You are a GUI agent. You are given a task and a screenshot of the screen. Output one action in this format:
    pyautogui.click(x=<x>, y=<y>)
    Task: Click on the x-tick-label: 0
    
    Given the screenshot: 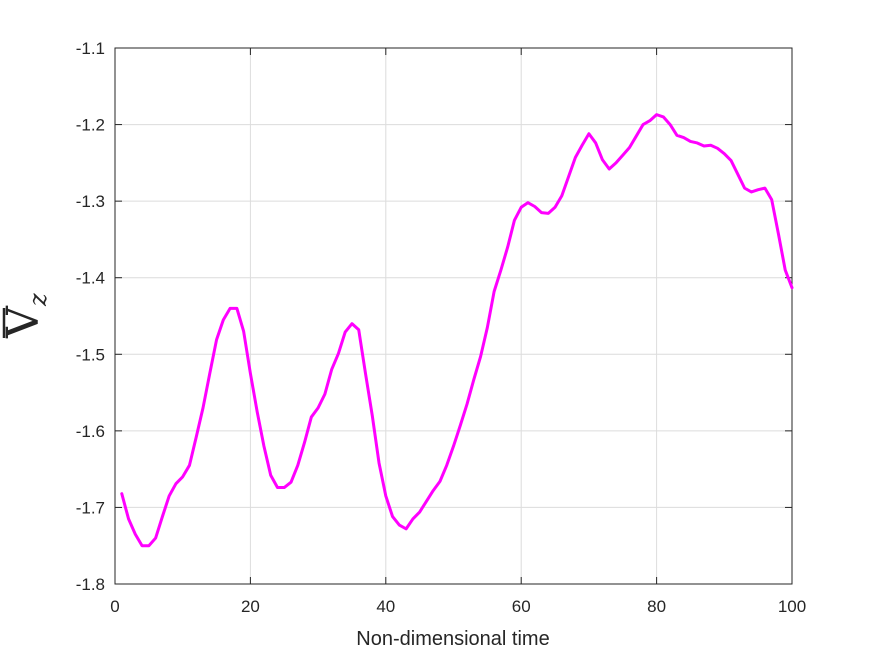 What is the action you would take?
    pyautogui.click(x=114, y=606)
    